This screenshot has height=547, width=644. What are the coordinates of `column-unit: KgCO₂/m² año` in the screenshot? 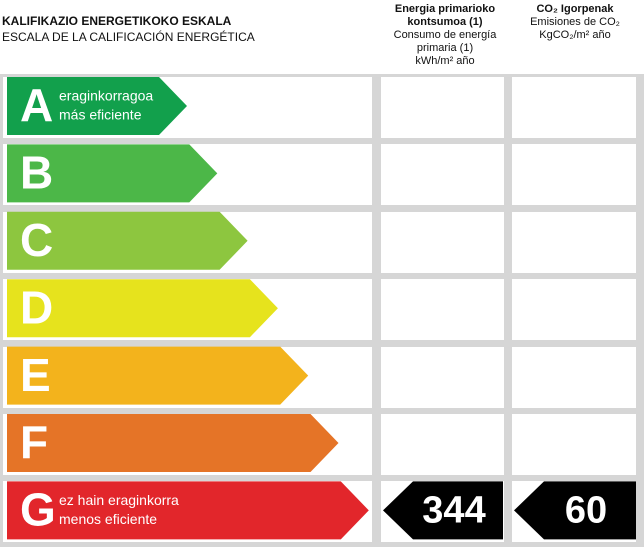 It's located at (575, 35).